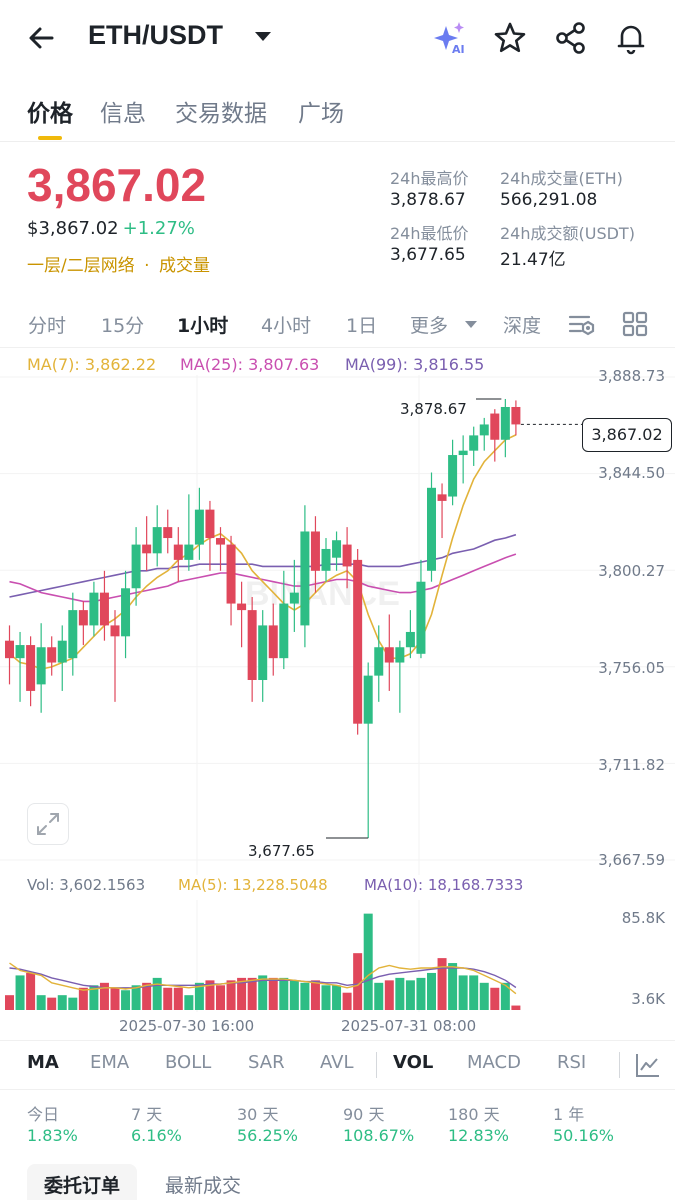 The height and width of the screenshot is (1200, 675). Describe the element at coordinates (81, 266) in the screenshot. I see `layer-network-link: 一层/二层网络` at that location.